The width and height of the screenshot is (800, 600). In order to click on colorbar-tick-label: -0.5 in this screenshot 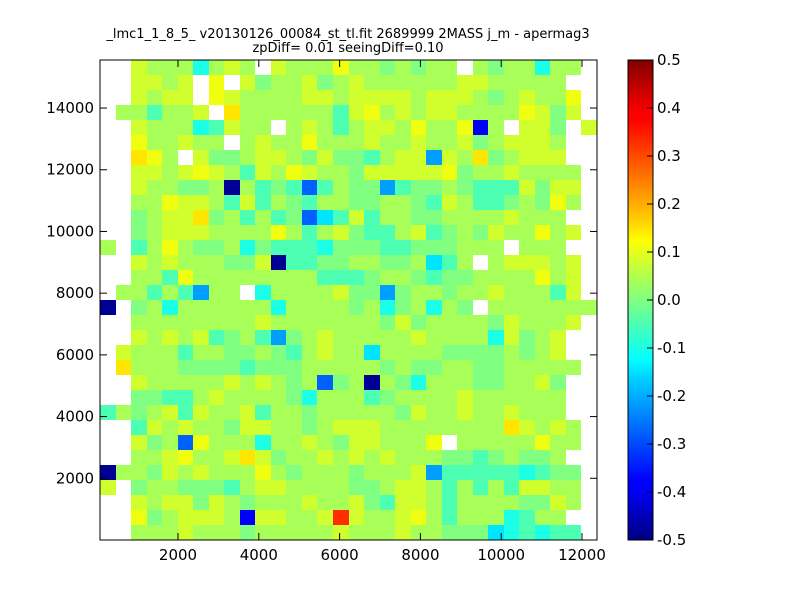, I will do `click(671, 540)`.